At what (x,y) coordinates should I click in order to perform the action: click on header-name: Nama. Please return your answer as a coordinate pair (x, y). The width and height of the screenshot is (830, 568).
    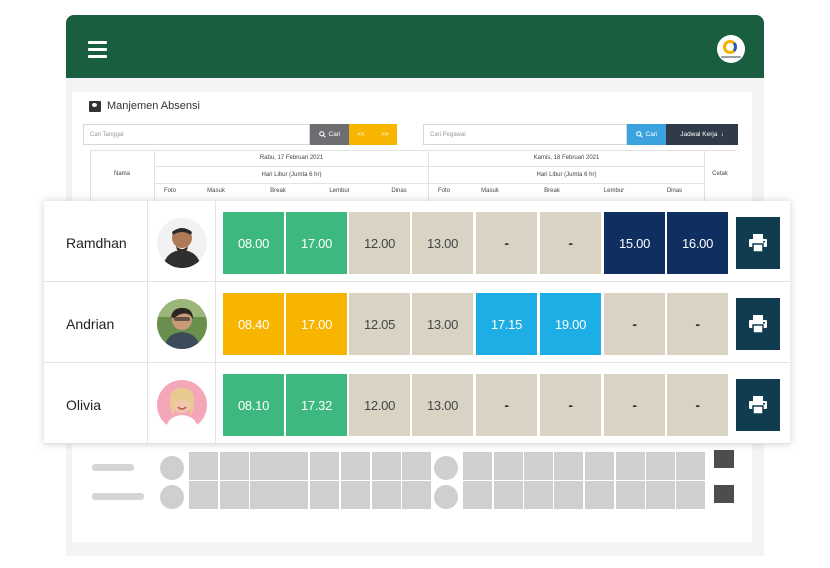
    Looking at the image, I should click on (121, 174).